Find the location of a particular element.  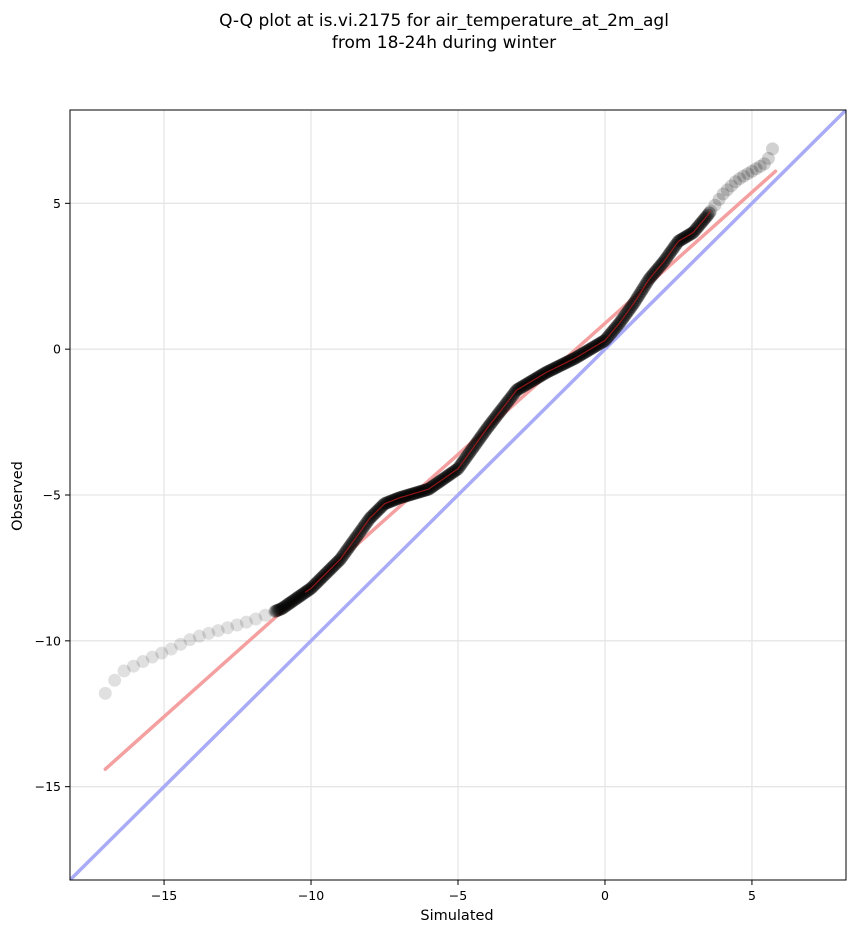

y-tick-label: −5 is located at coordinates (52, 495).